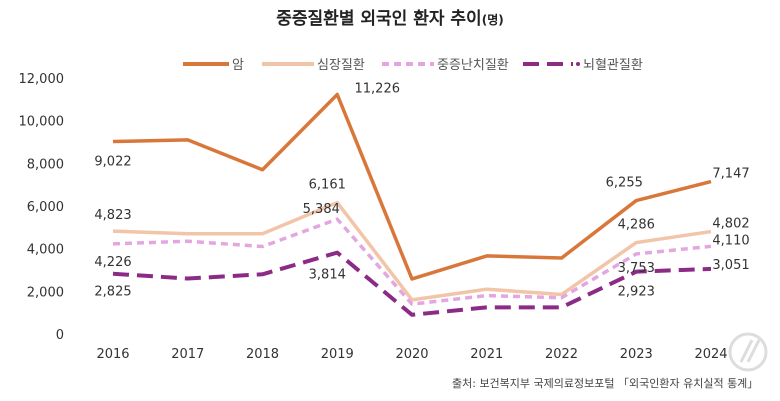 The width and height of the screenshot is (780, 401). I want to click on x-tick-label: 2017, so click(187, 354).